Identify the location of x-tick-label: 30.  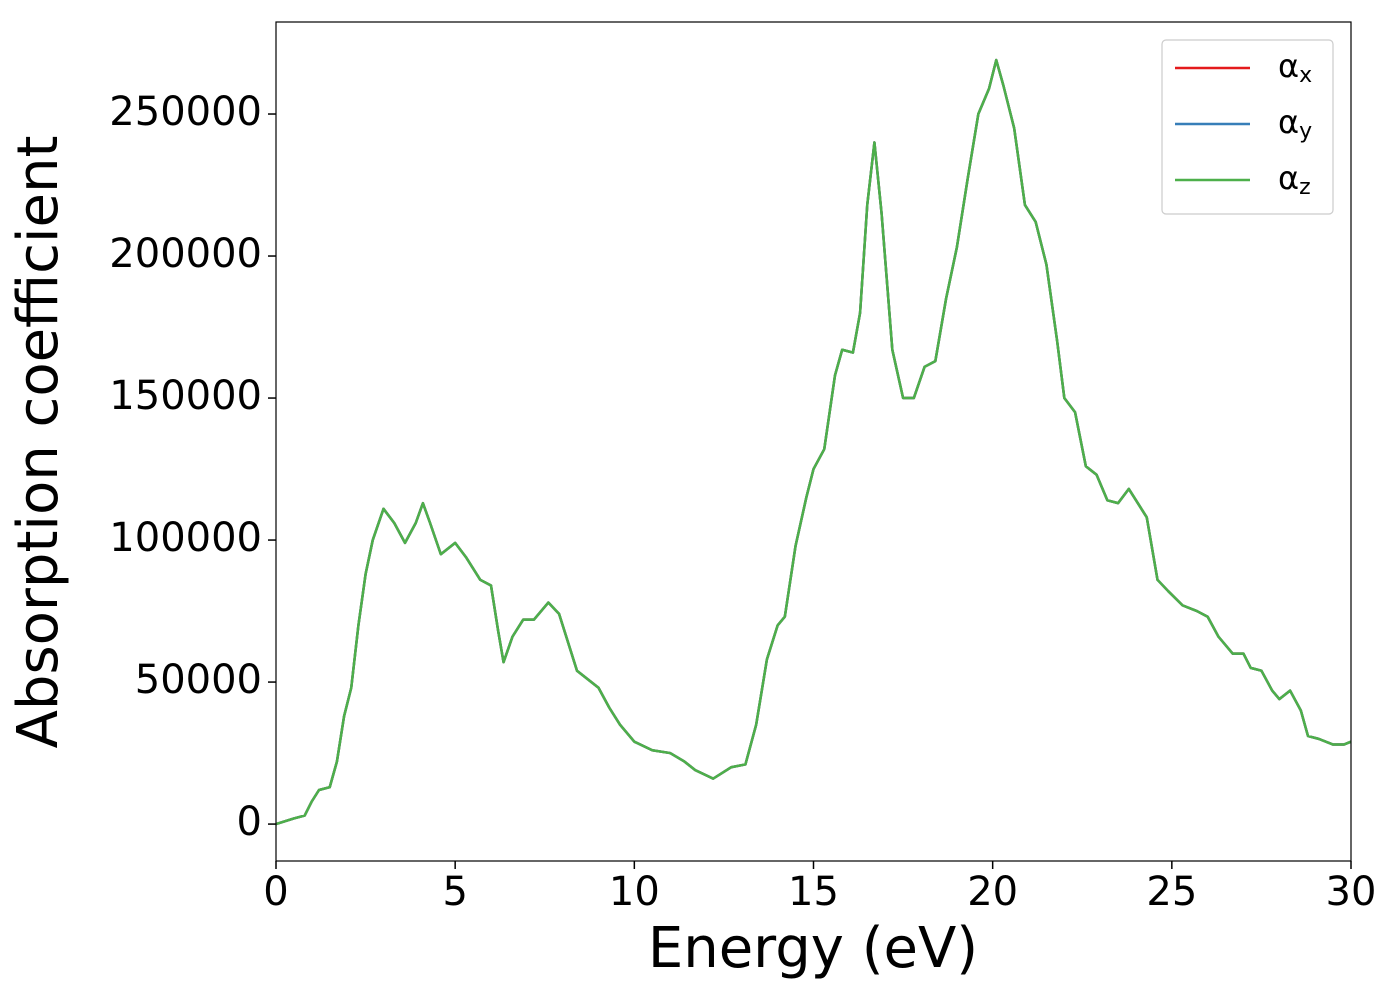
(1351, 892).